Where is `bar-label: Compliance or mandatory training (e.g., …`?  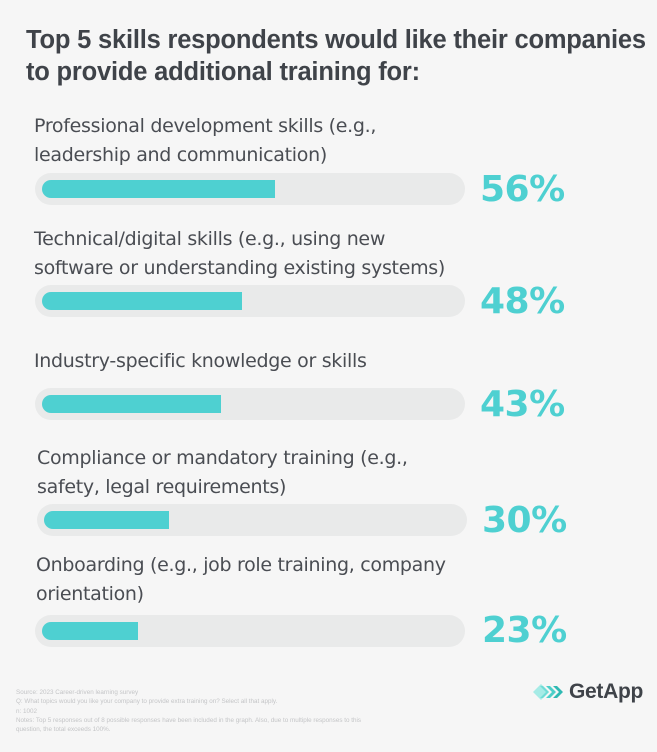
bar-label: Compliance or mandatory training (e.g., … is located at coordinates (222, 472).